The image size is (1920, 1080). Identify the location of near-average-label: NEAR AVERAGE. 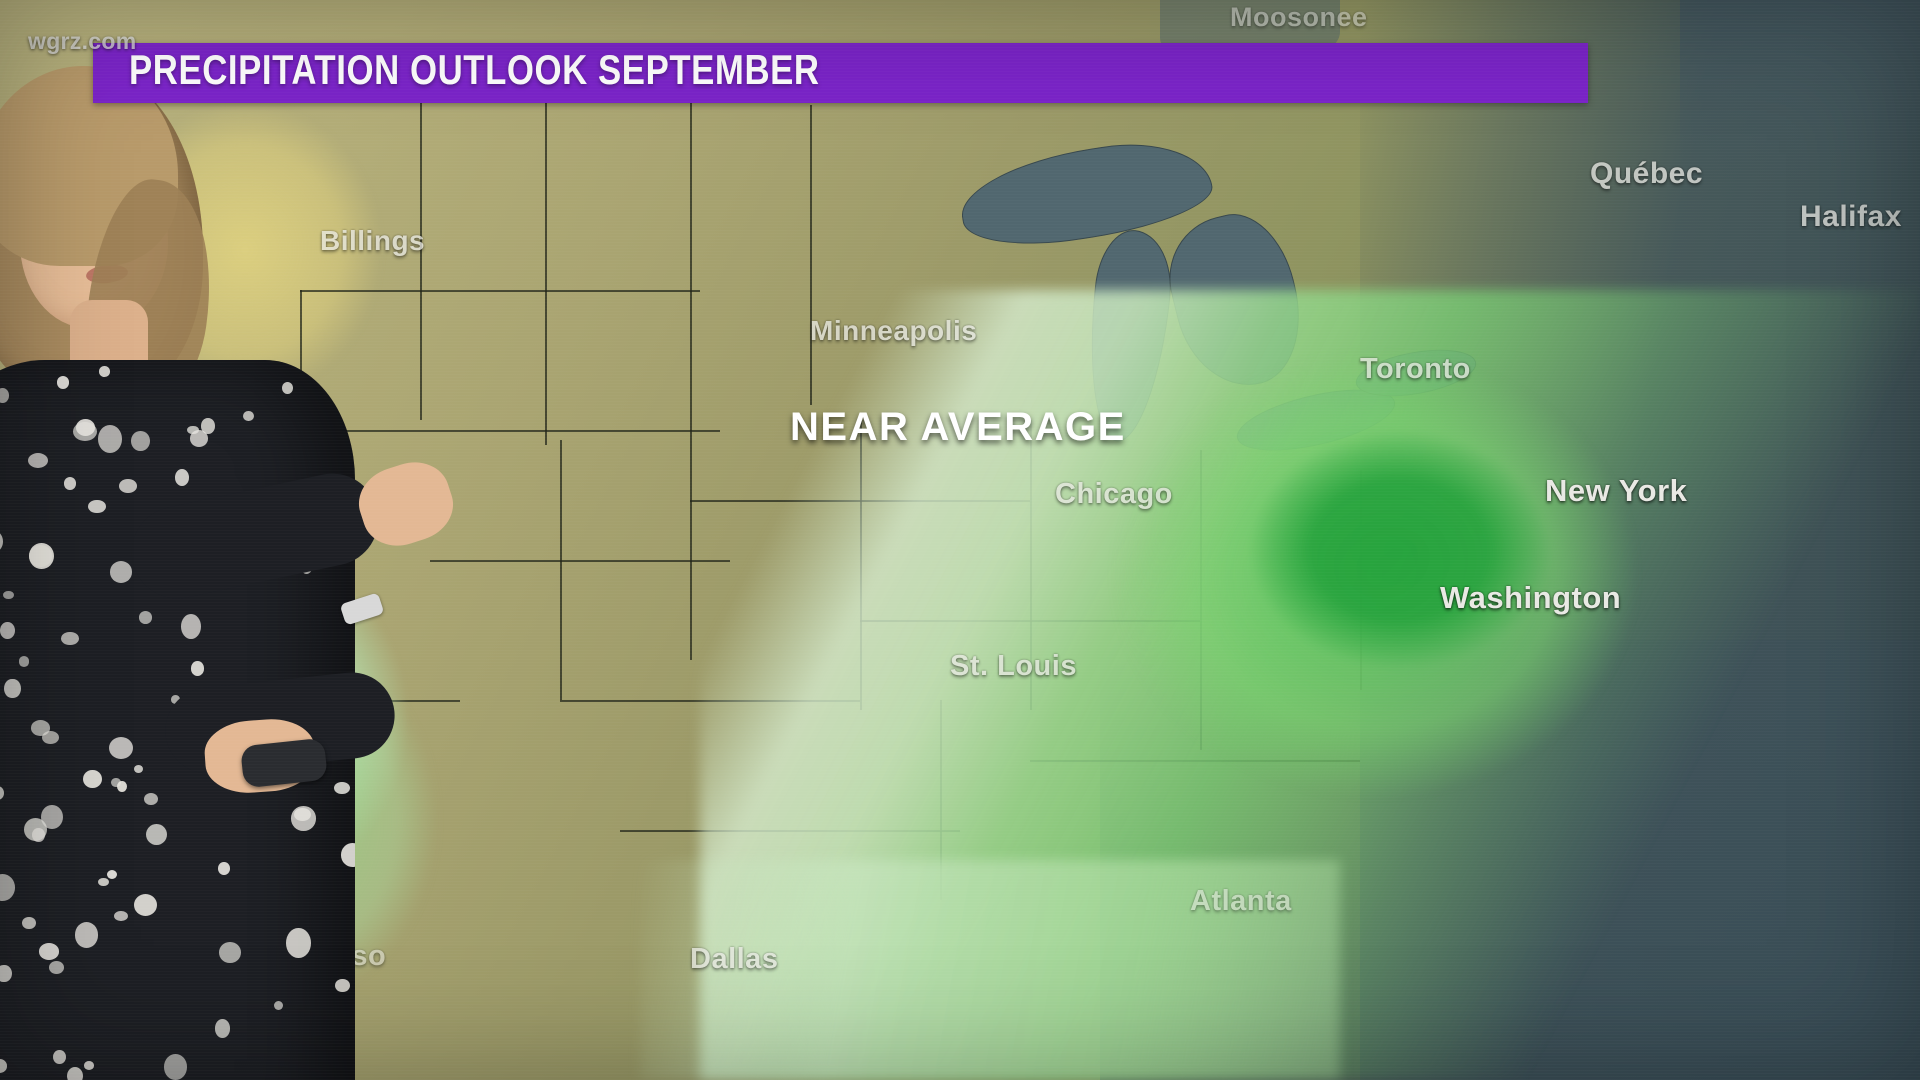
(958, 427).